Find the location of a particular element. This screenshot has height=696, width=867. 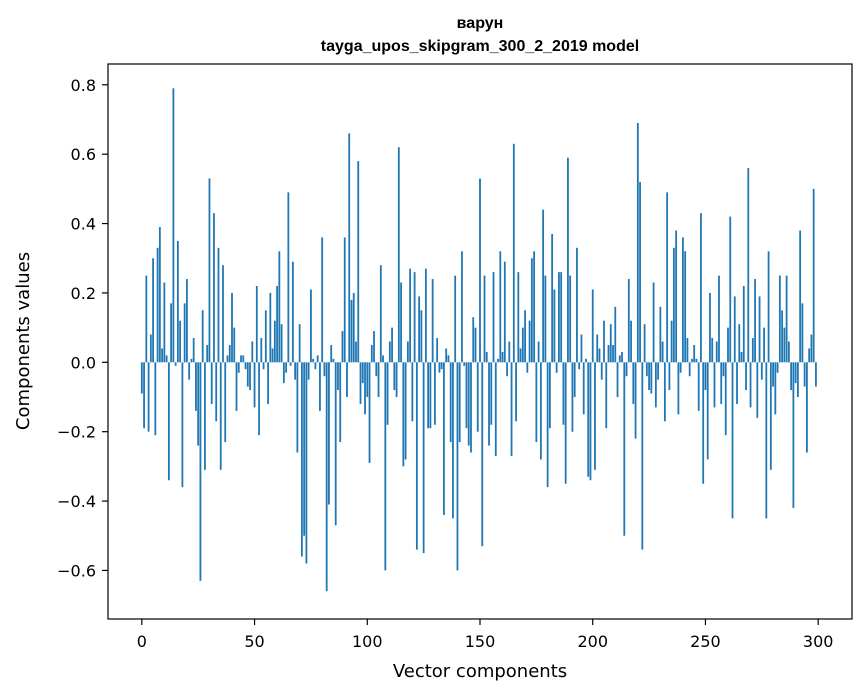

y-axis-label: Components values is located at coordinates (23, 341).